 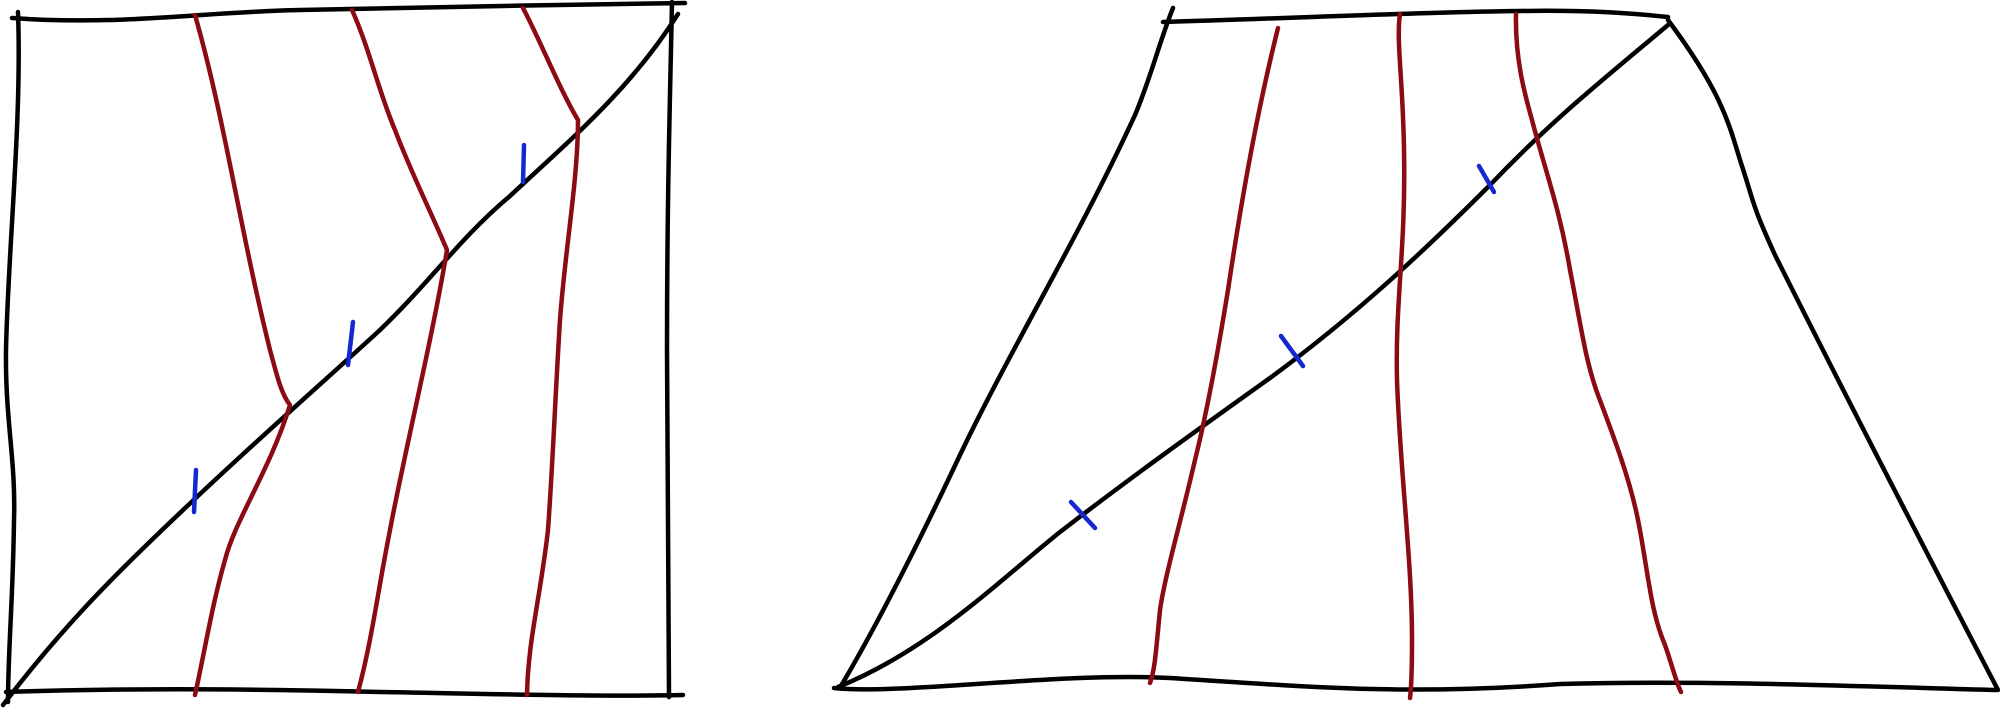 What do you see at coordinates (1415, 16) in the screenshot?
I see `right-panel-top-edge` at bounding box center [1415, 16].